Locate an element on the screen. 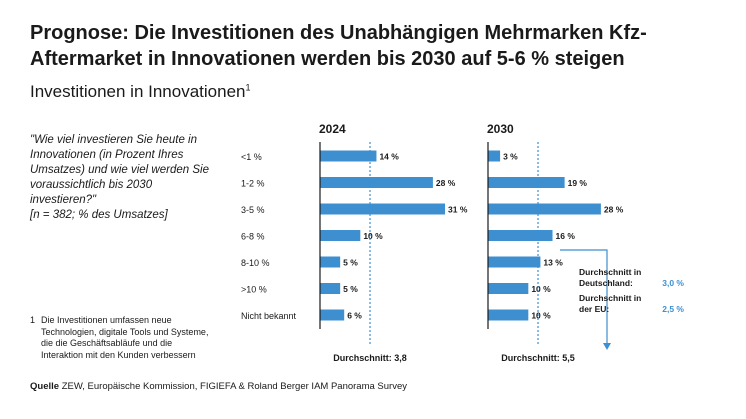  callout-label: der EU: is located at coordinates (594, 309).